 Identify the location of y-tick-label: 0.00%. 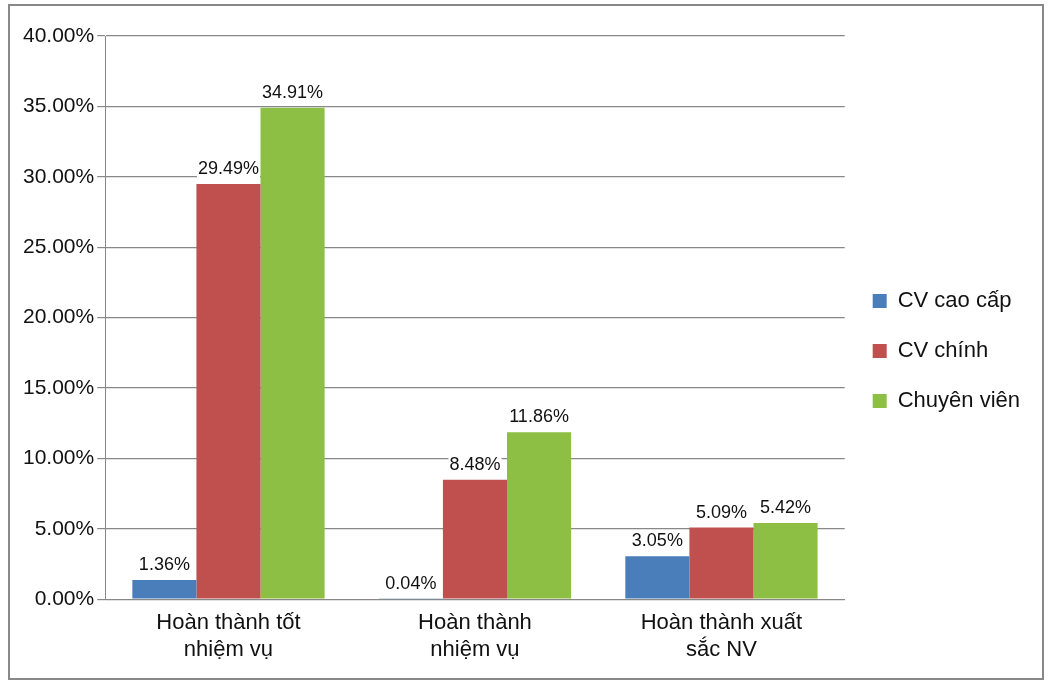
(64, 597).